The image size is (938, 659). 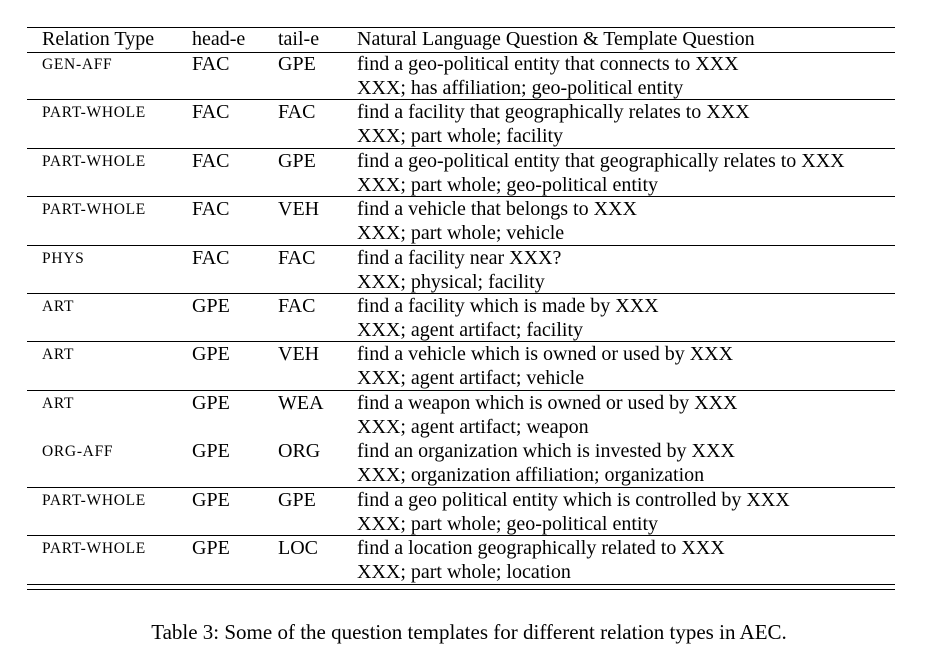 I want to click on natural-language-question-cell: find a vehicle that belongs to XXX, so click(x=497, y=209).